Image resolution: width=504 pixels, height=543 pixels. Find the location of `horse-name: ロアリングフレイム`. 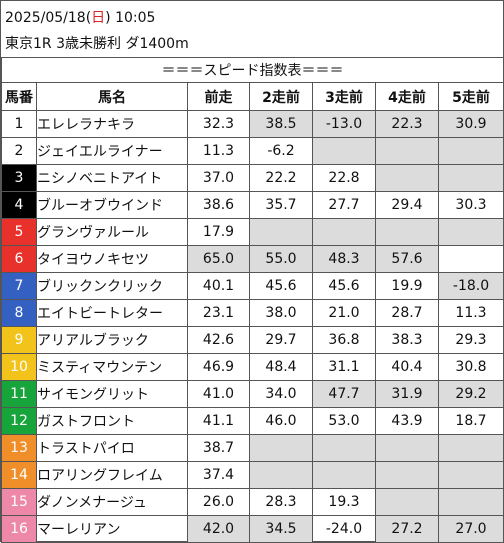

horse-name: ロアリングフレイム is located at coordinates (112, 475).